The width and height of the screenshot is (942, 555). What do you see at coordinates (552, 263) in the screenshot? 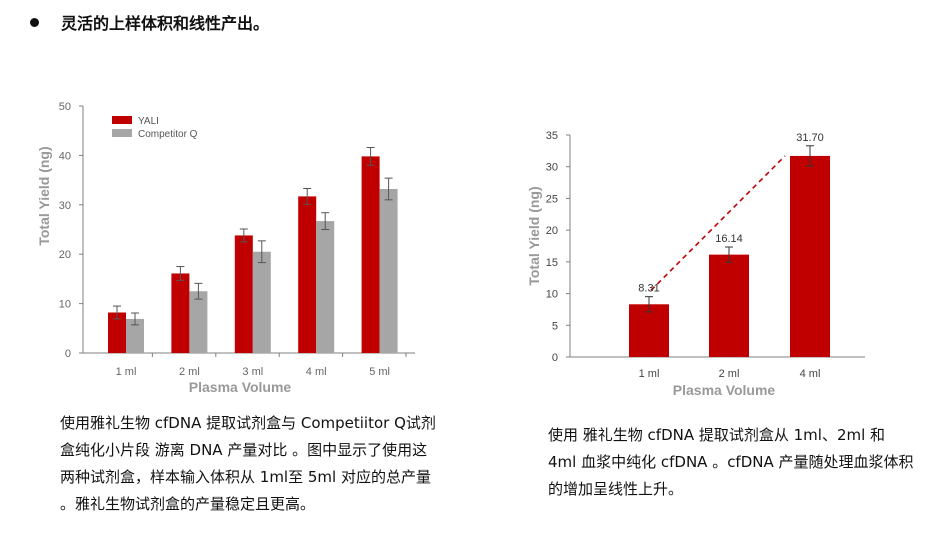
I see `y-tick-label: 15` at bounding box center [552, 263].